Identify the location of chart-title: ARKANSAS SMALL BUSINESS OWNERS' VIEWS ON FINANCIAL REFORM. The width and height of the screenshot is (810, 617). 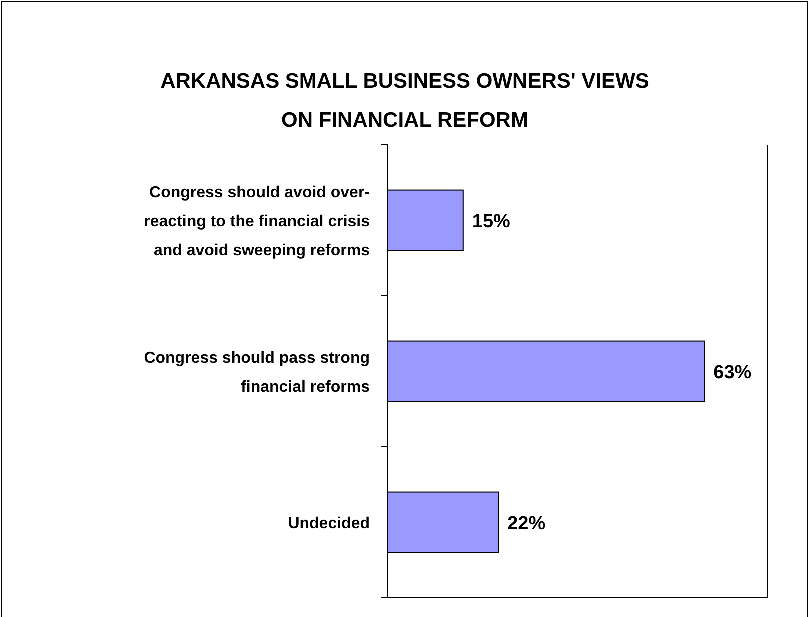
(405, 101).